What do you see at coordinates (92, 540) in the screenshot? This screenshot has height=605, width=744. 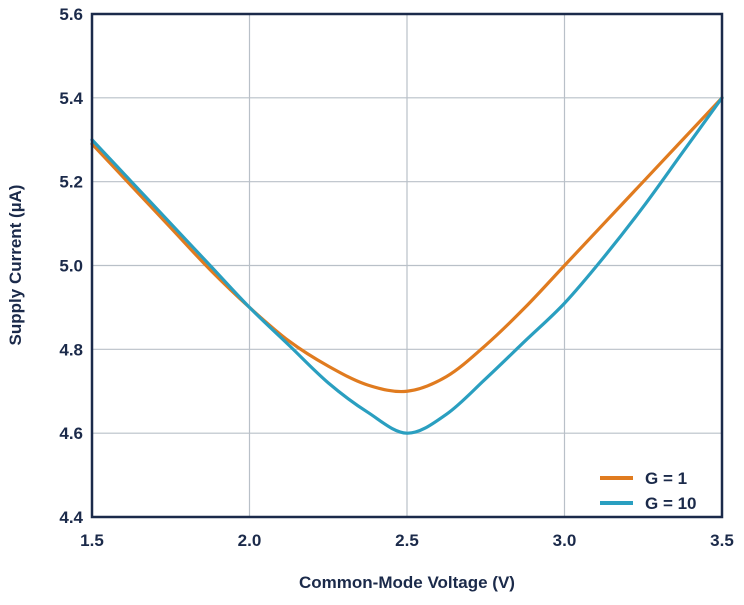 I see `x-tick-label: 1.5` at bounding box center [92, 540].